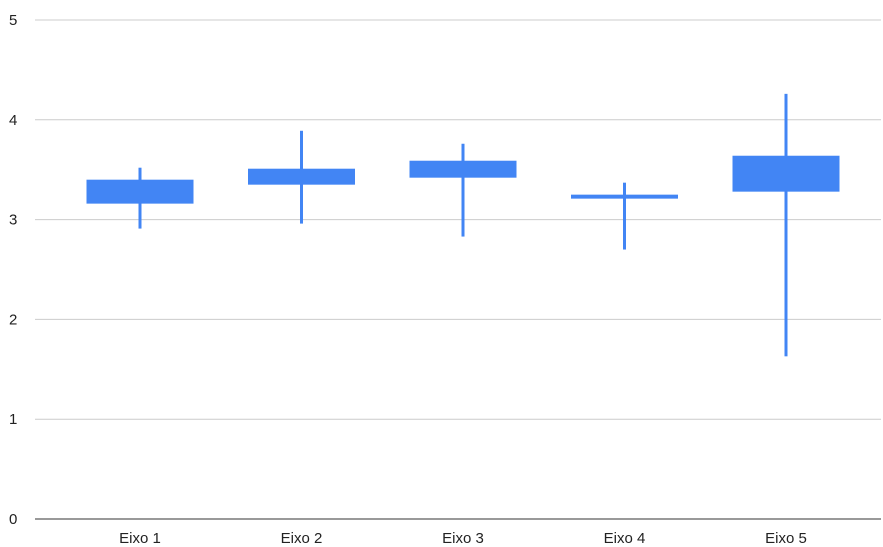  I want to click on y-tick-label: 2, so click(13, 319).